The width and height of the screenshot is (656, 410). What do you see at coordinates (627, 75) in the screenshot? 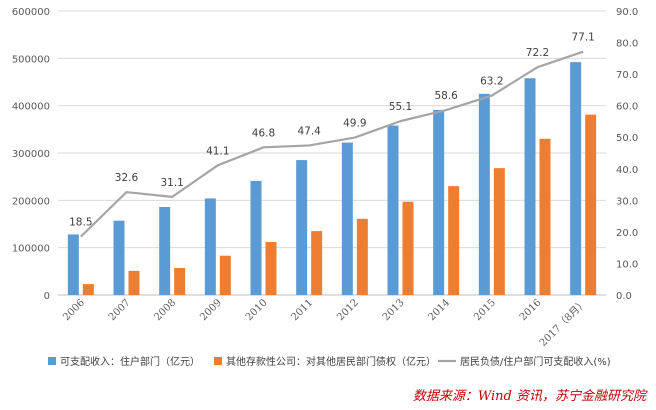
I see `right-tick-label: 70.0` at bounding box center [627, 75].